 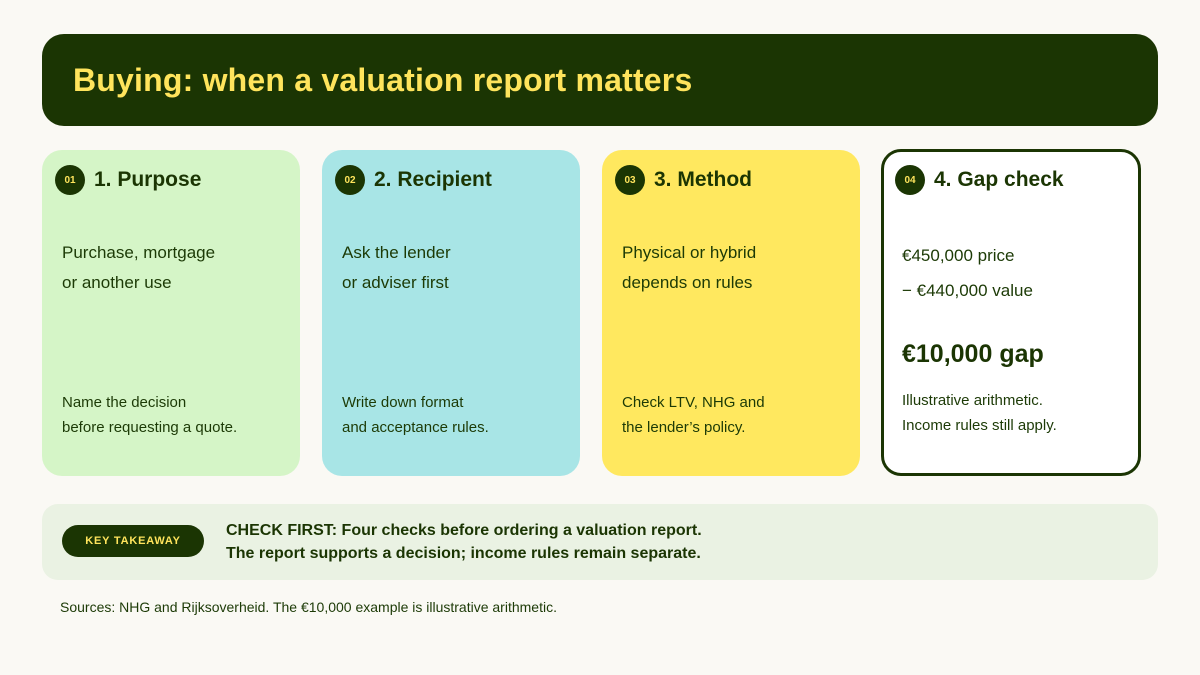 What do you see at coordinates (703, 179) in the screenshot?
I see `card-title: 3. Method` at bounding box center [703, 179].